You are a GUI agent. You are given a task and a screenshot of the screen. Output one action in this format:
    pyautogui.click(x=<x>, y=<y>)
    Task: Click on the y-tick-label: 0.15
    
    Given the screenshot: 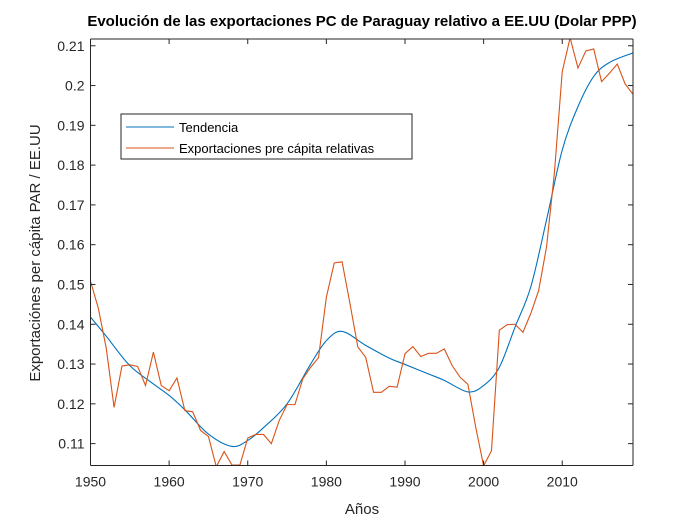 What is the action you would take?
    pyautogui.click(x=70, y=284)
    